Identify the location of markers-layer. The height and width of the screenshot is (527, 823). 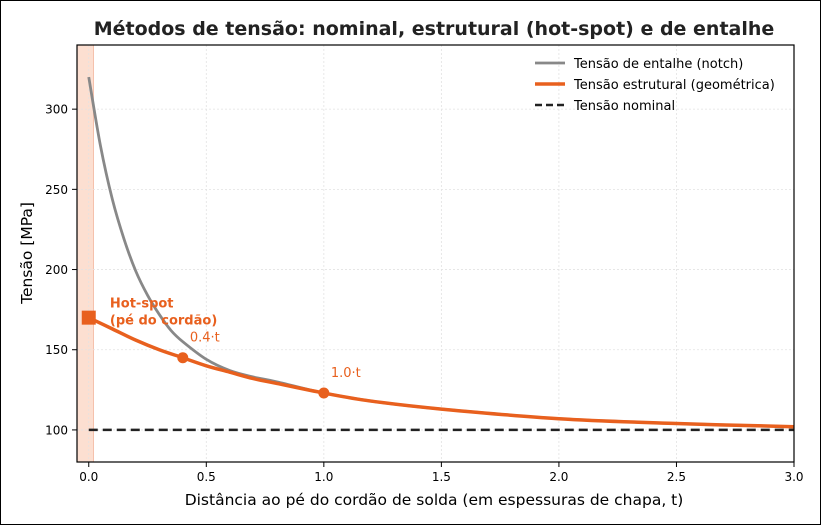
(205, 354).